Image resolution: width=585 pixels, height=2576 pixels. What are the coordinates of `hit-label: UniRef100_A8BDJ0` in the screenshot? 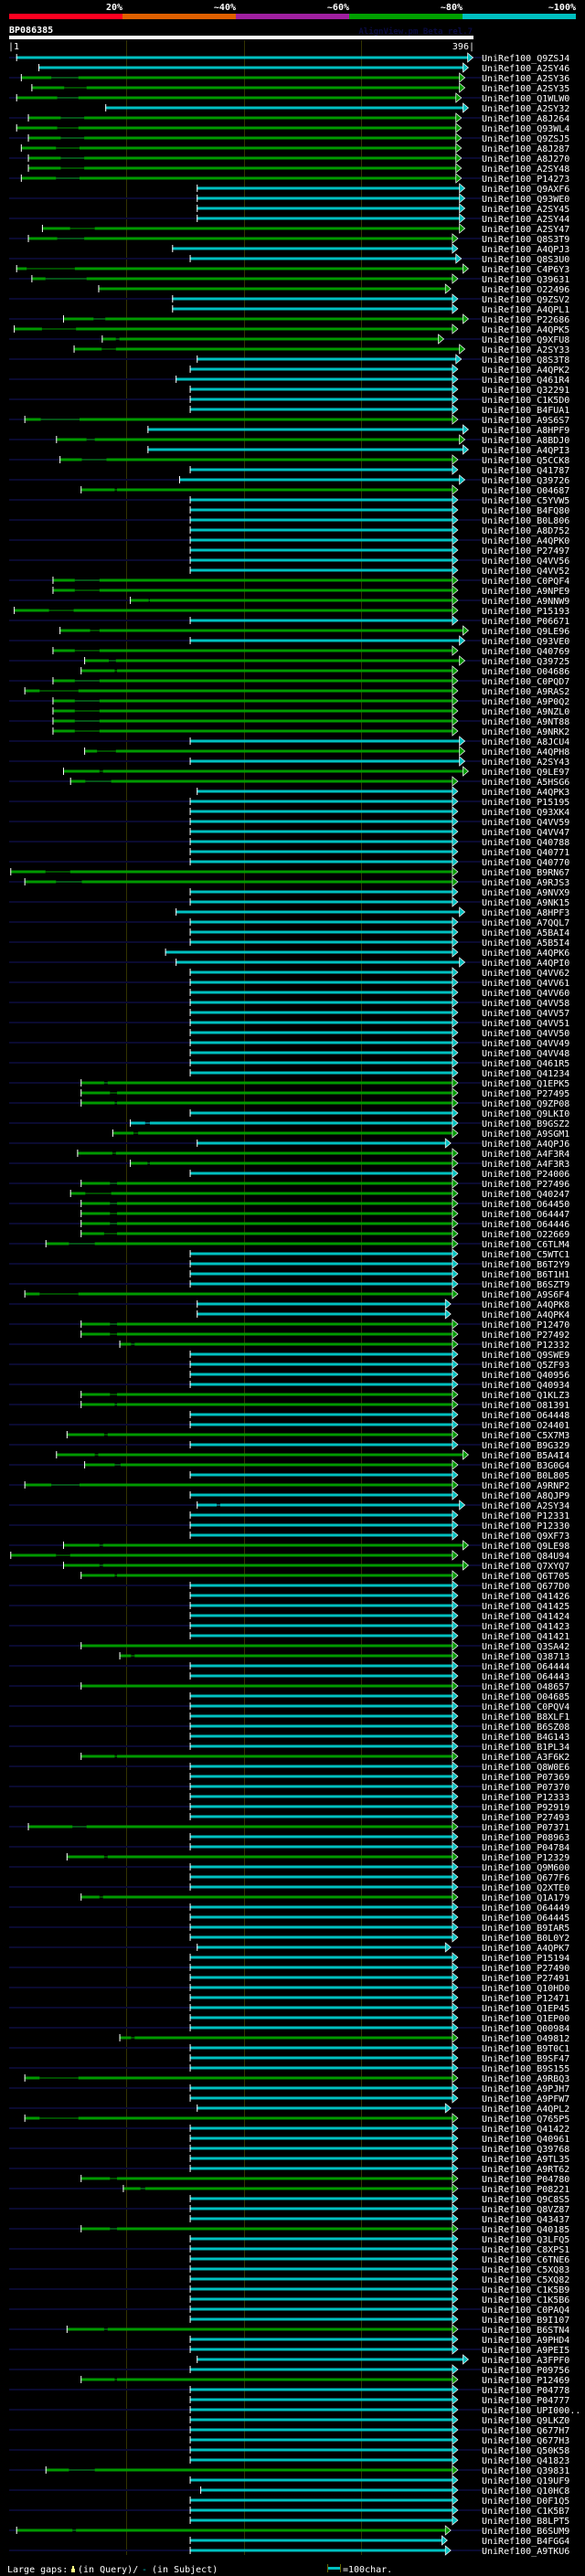 It's located at (525, 441).